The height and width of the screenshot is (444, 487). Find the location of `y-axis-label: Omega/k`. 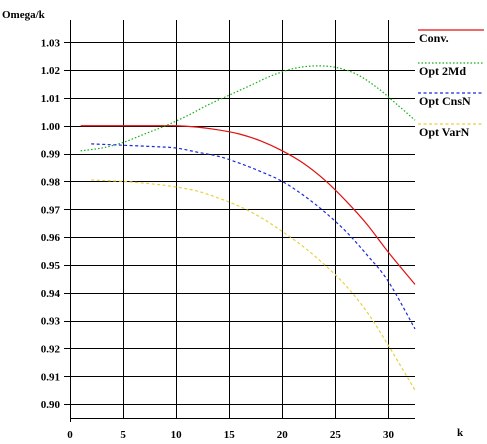

y-axis-label: Omega/k is located at coordinates (24, 15).